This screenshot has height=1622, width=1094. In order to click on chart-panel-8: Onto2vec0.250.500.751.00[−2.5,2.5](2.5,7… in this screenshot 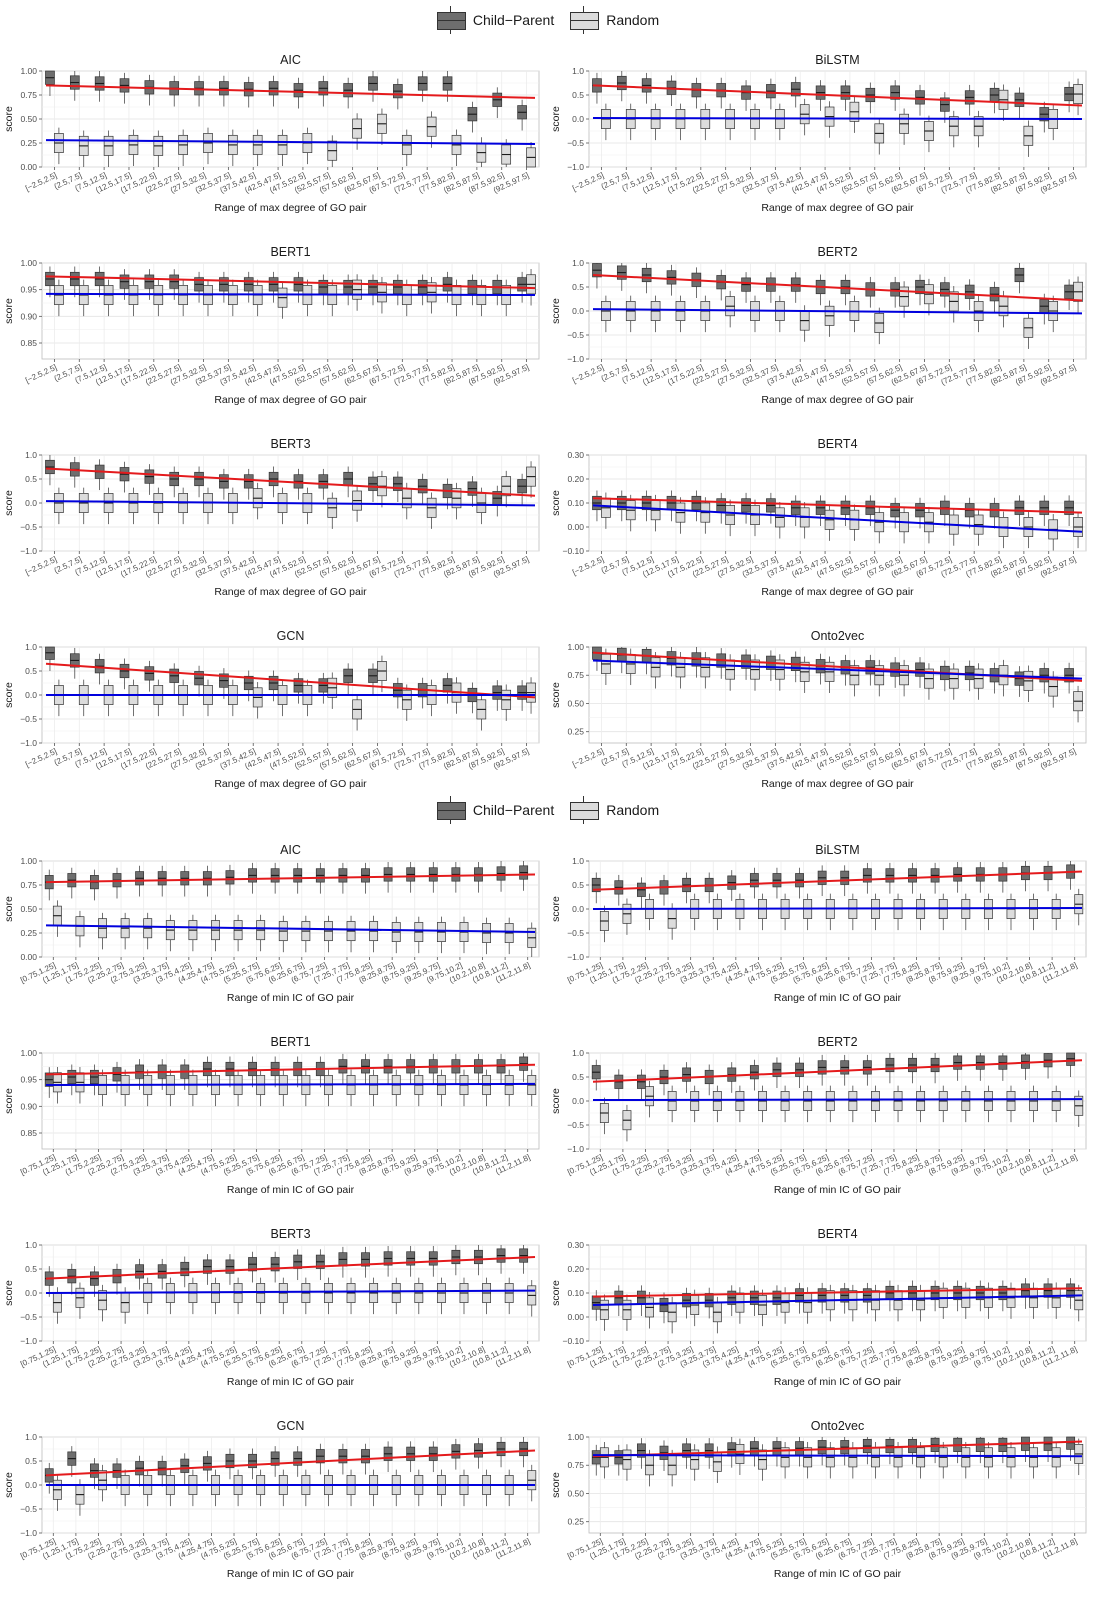, I will do `click(818, 709)`.